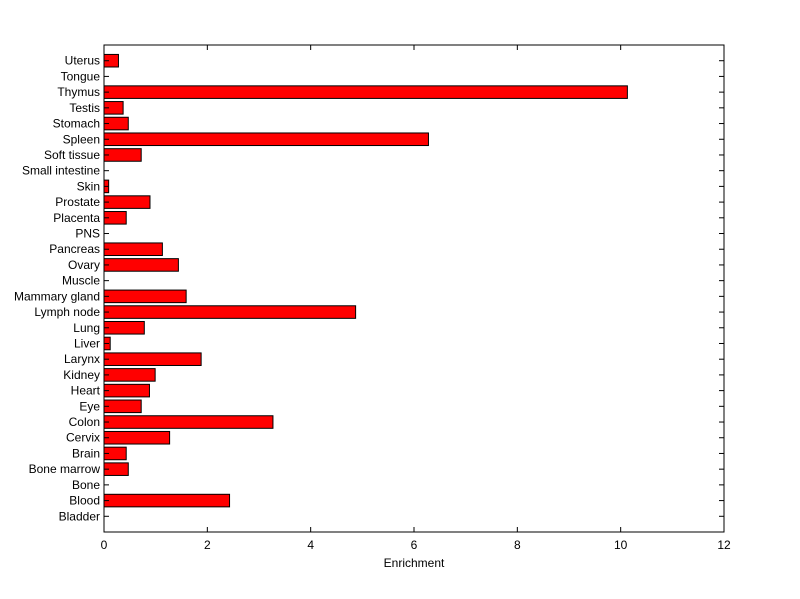  What do you see at coordinates (137, 437) in the screenshot?
I see `bar-cervix` at bounding box center [137, 437].